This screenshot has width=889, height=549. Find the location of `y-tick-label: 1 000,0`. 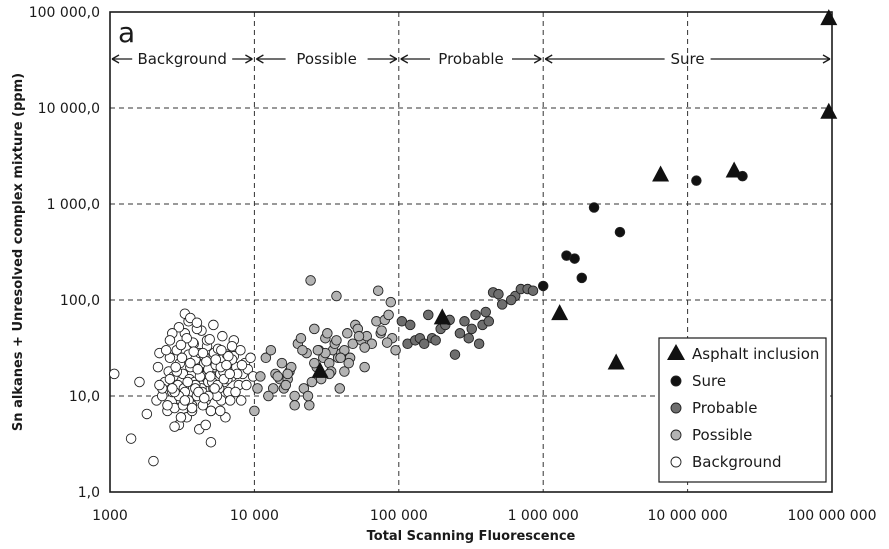

y-tick-label: 1 000,0 is located at coordinates (73, 205).